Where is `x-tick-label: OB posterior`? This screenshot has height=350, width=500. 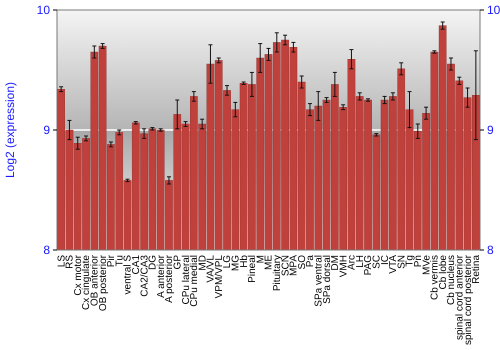
x-tick-label: OB posterior is located at coordinates (103, 283).